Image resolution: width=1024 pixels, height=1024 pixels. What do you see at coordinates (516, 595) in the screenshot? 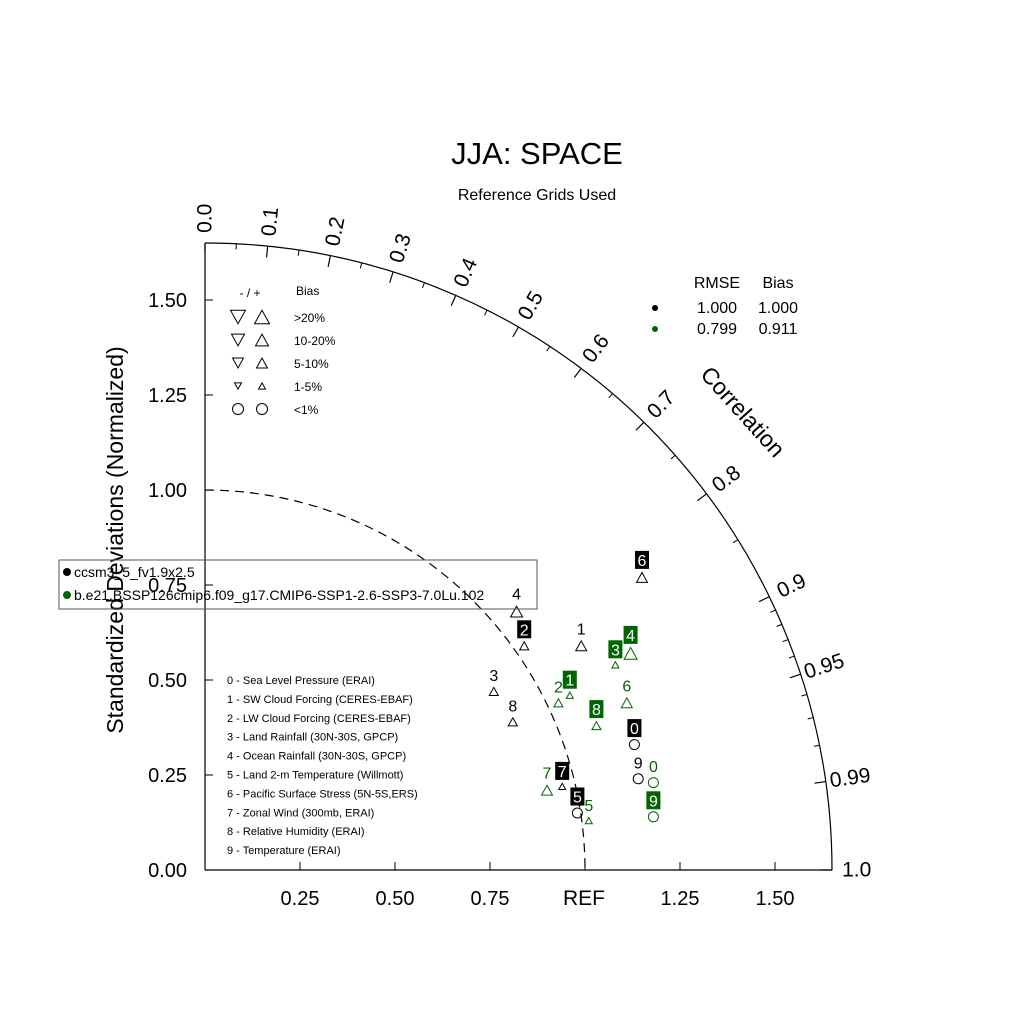
I see `data-point-label: 4` at bounding box center [516, 595].